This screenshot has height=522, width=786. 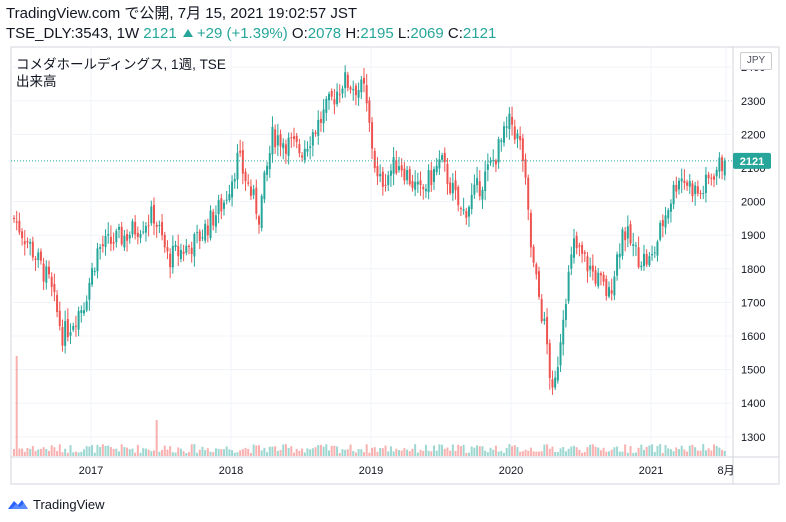 I want to click on price-tick-label: 1700, so click(x=753, y=303).